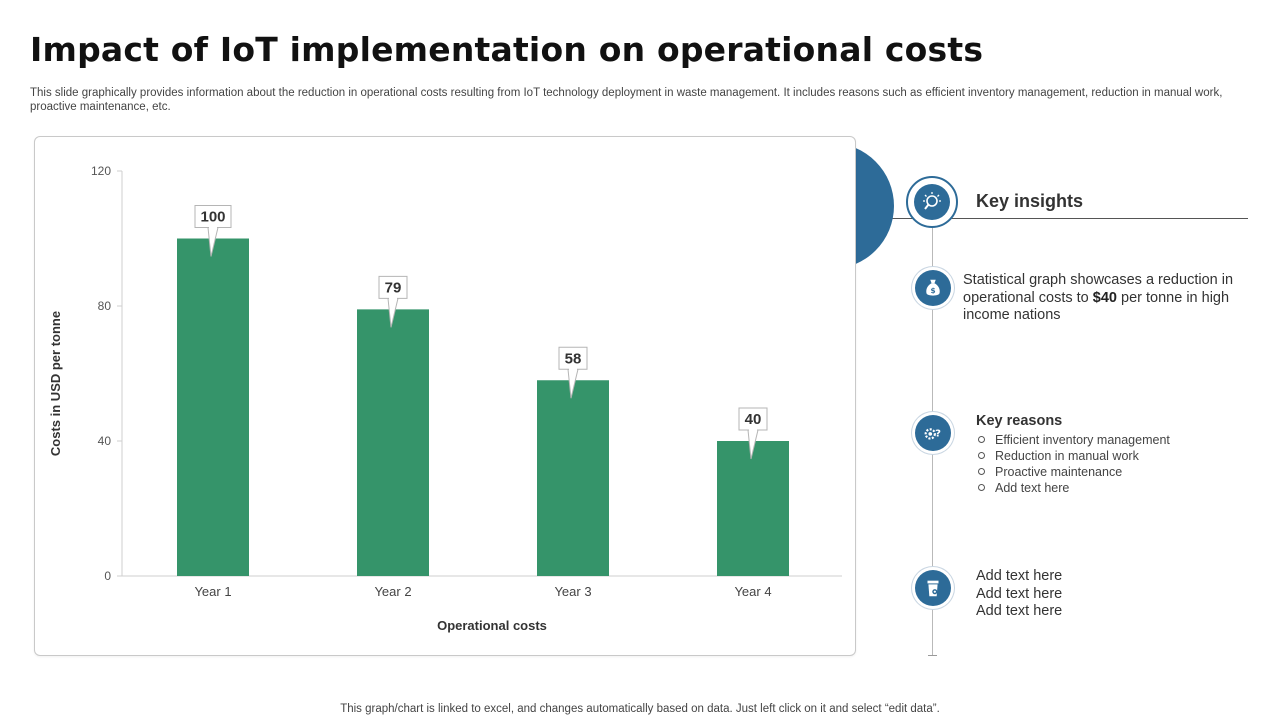 This screenshot has width=1280, height=720. I want to click on data-label: 100, so click(212, 217).